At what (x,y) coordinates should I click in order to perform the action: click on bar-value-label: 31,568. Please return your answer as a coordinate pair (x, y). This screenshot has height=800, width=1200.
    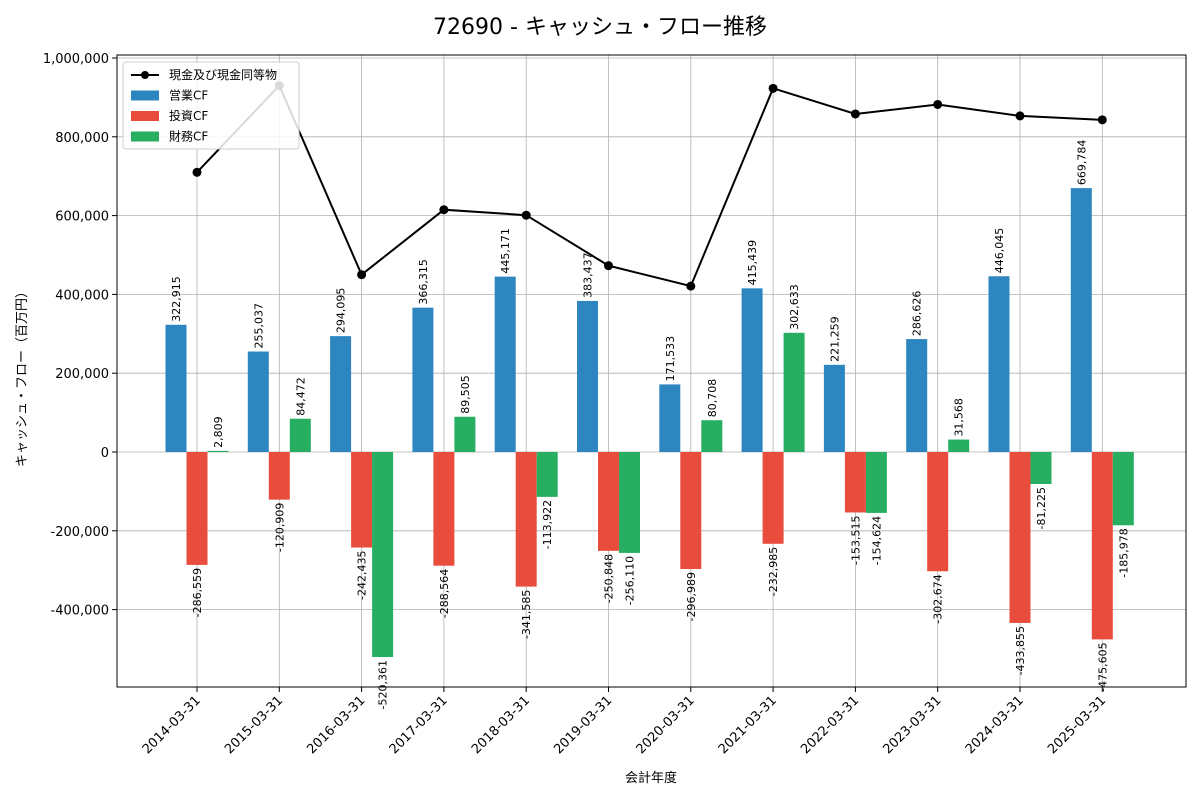
    Looking at the image, I should click on (959, 417).